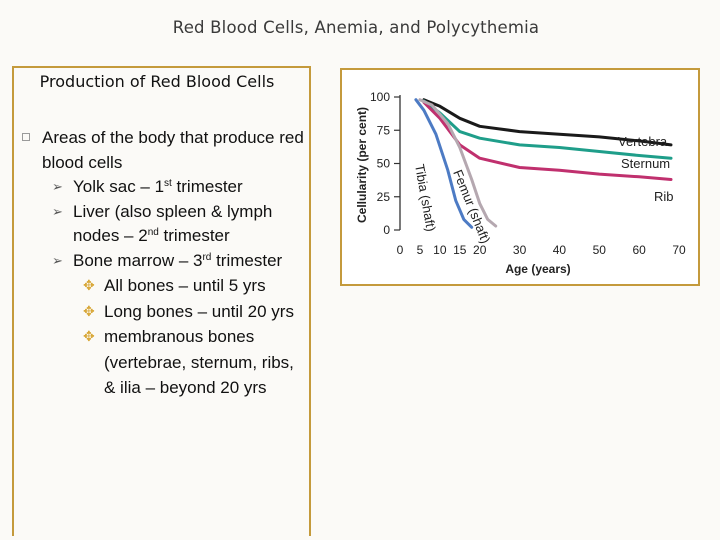 This screenshot has width=720, height=540. I want to click on sub-bullet-yolk-sac: ➢ Yolk sac – 1st trimester, so click(165, 187).